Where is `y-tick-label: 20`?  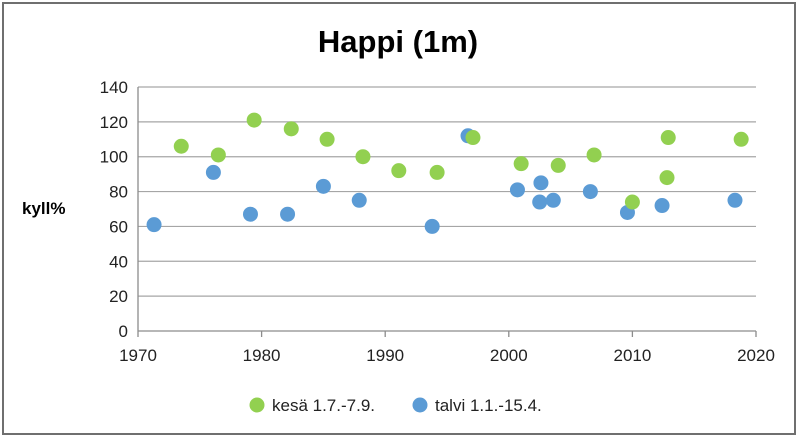 y-tick-label: 20 is located at coordinates (118, 296).